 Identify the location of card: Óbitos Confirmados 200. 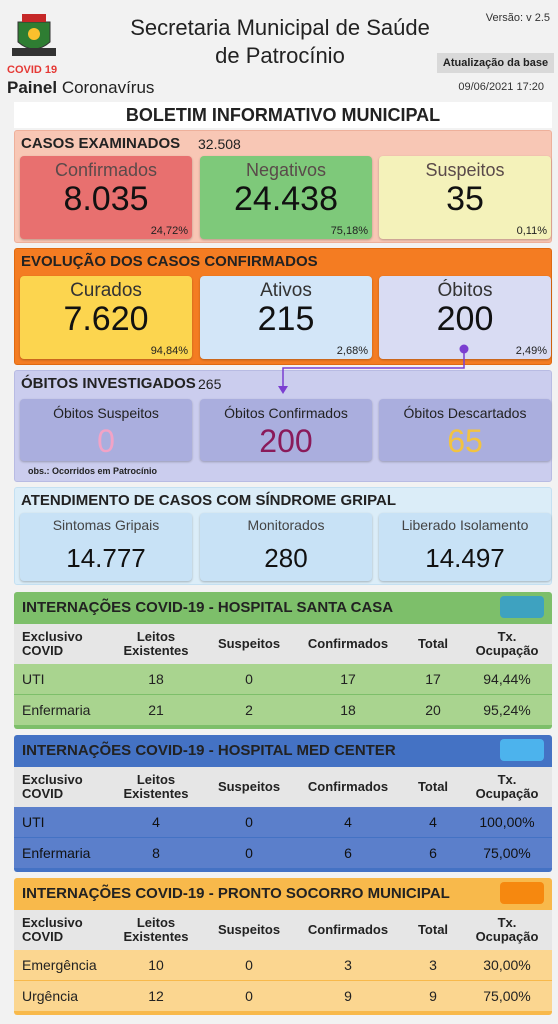
(286, 430).